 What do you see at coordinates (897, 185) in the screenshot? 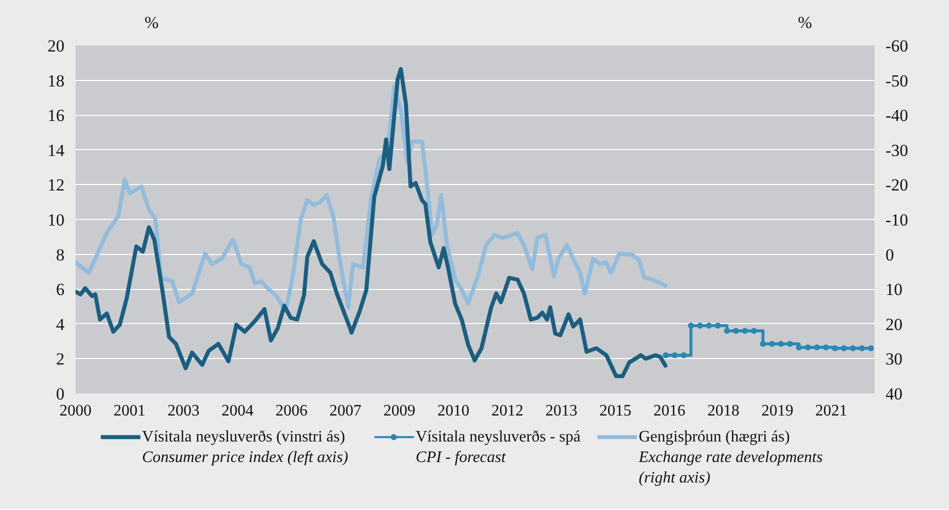
I see `y2-tick-label: -20` at bounding box center [897, 185].